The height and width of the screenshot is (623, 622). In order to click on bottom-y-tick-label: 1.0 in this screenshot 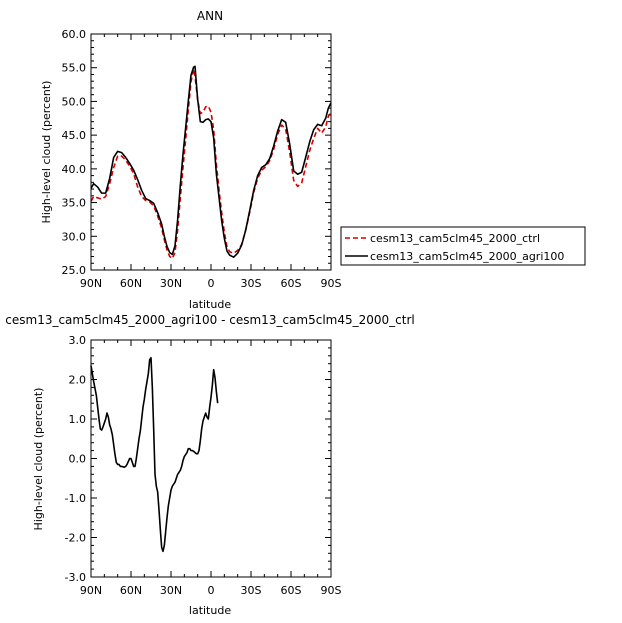, I will do `click(78, 419)`.